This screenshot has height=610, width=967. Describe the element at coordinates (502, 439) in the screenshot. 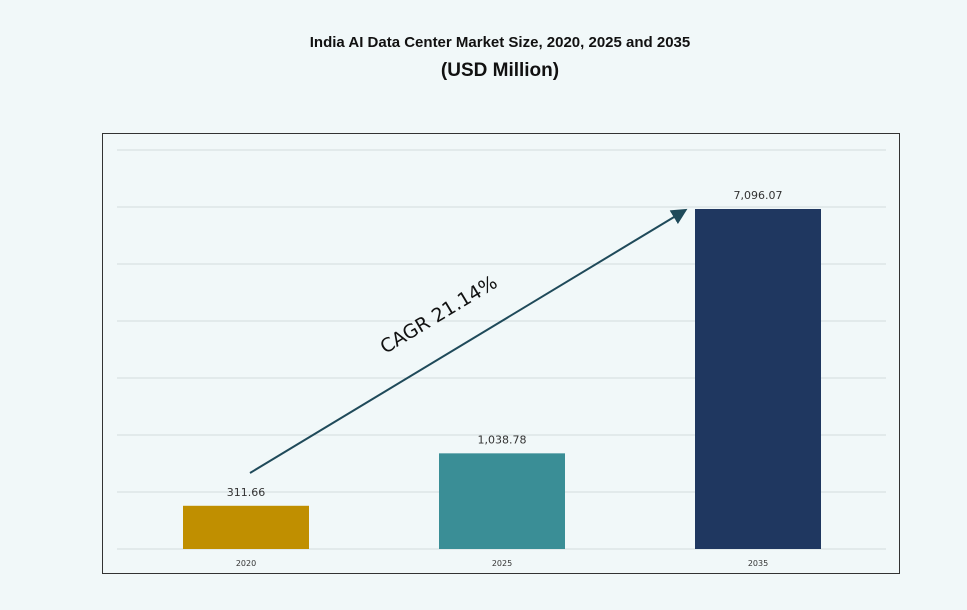

I see `data-label: 1,038.78` at that location.